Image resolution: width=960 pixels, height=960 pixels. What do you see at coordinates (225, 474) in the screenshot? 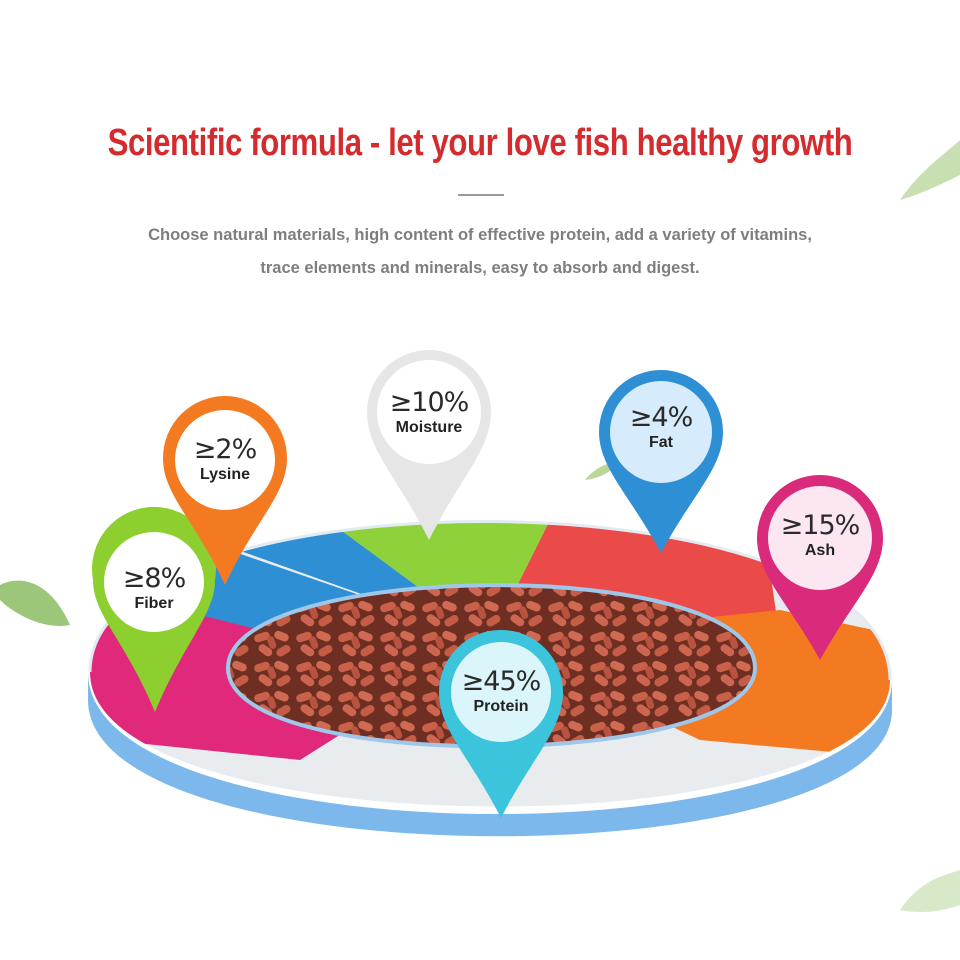
I see `lysine-label: Lysine` at bounding box center [225, 474].